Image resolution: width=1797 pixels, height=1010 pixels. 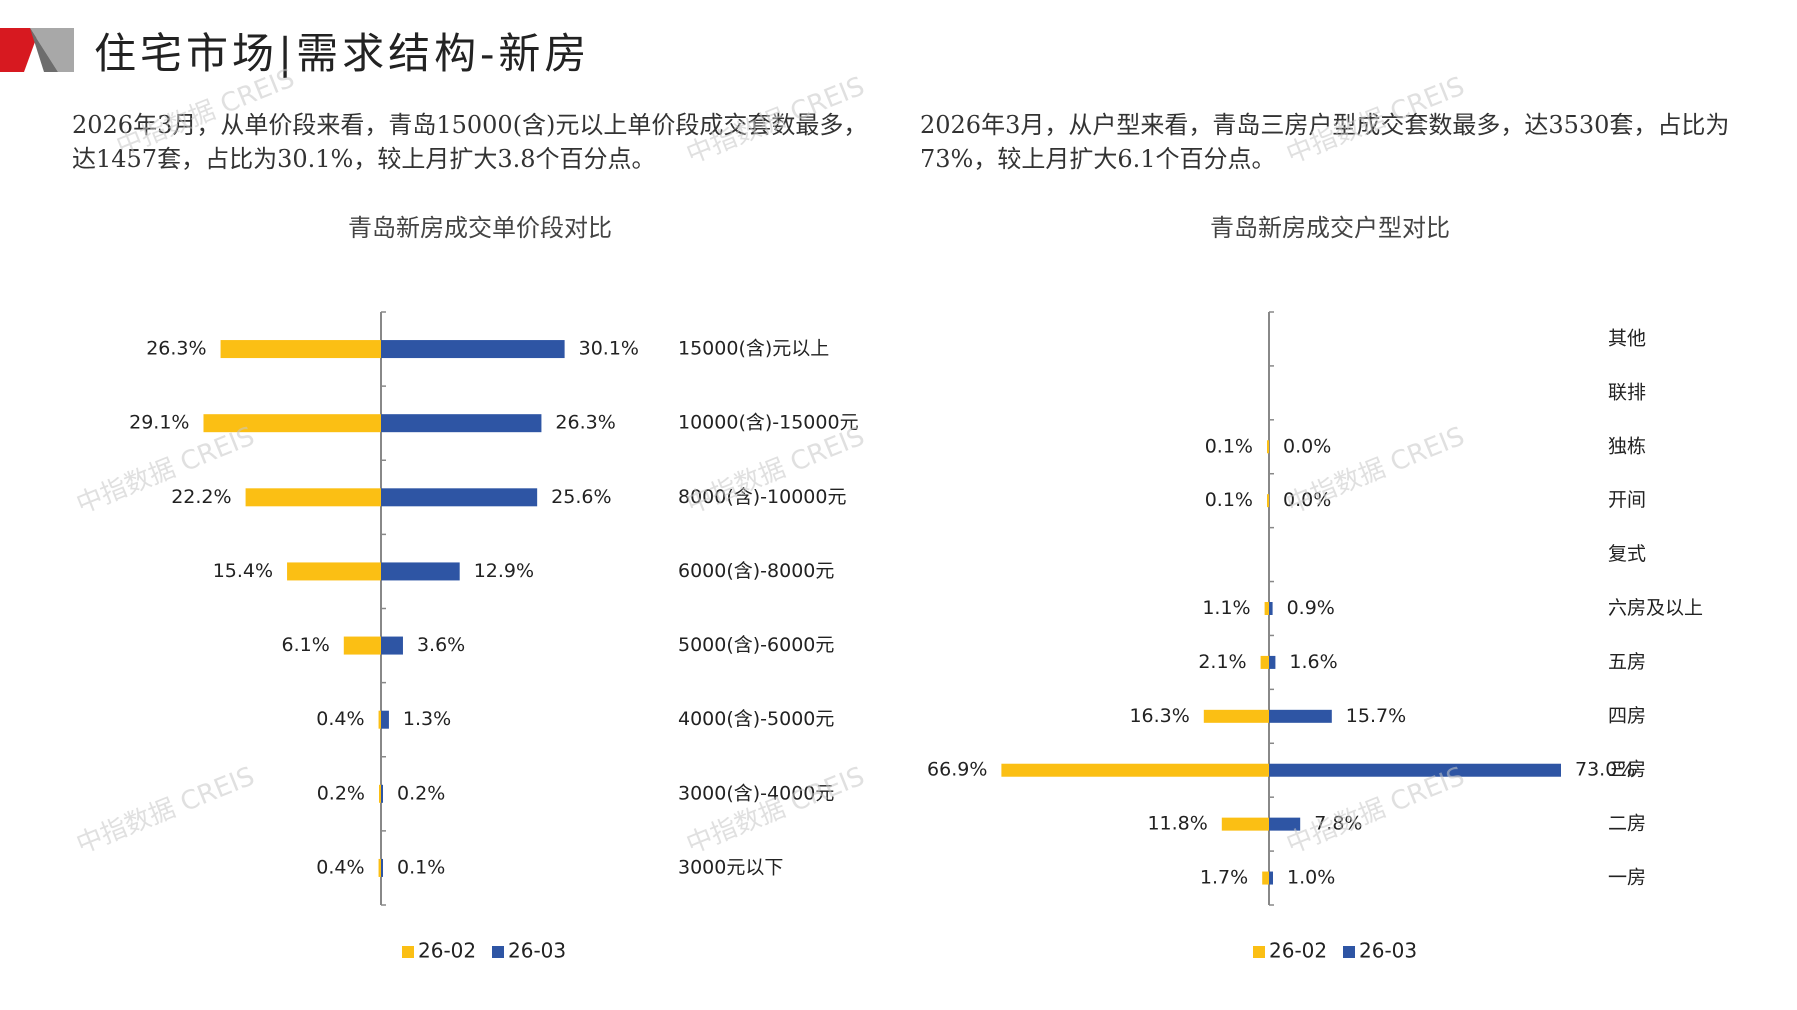 What do you see at coordinates (341, 793) in the screenshot?
I see `data-label-26-02: 0.2%` at bounding box center [341, 793].